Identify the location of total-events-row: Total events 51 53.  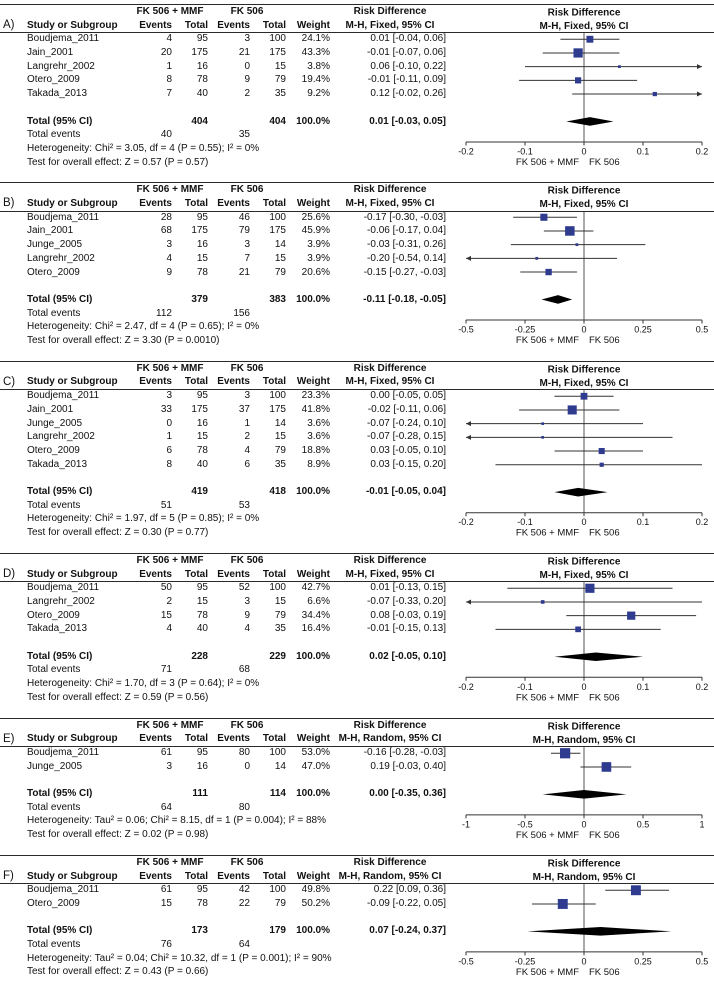
(238, 506).